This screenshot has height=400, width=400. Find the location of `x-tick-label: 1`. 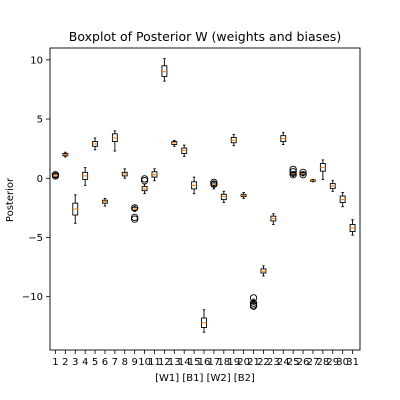

x-tick-label: 1 is located at coordinates (55, 362).